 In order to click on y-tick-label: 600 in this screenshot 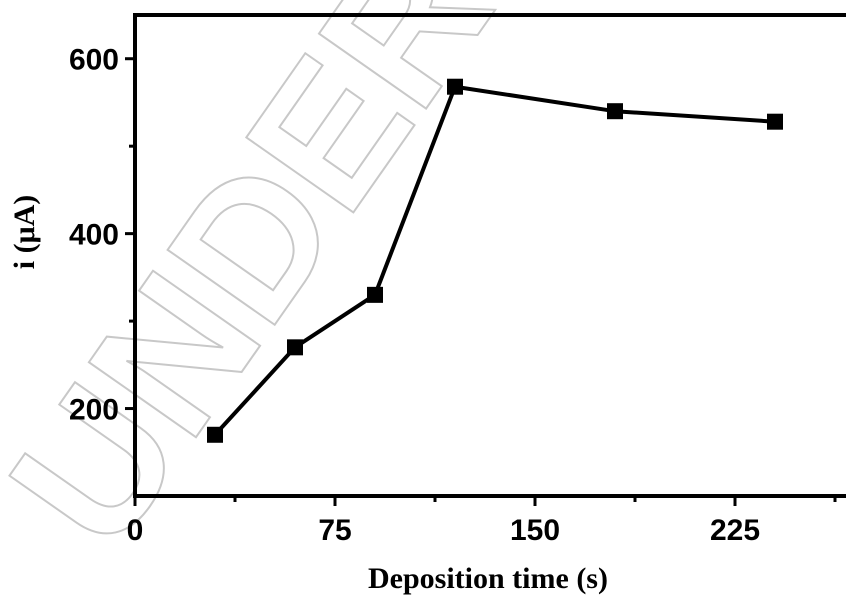, I will do `click(94, 60)`.